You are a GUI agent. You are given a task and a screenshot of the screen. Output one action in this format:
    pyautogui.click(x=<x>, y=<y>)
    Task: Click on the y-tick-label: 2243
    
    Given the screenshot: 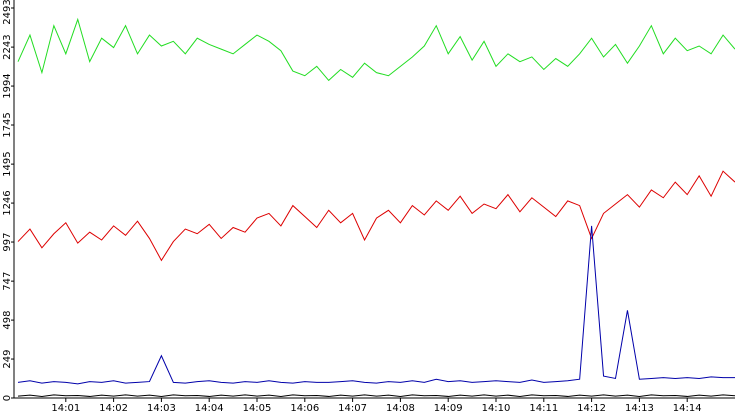 What is the action you would take?
    pyautogui.click(x=7, y=46)
    